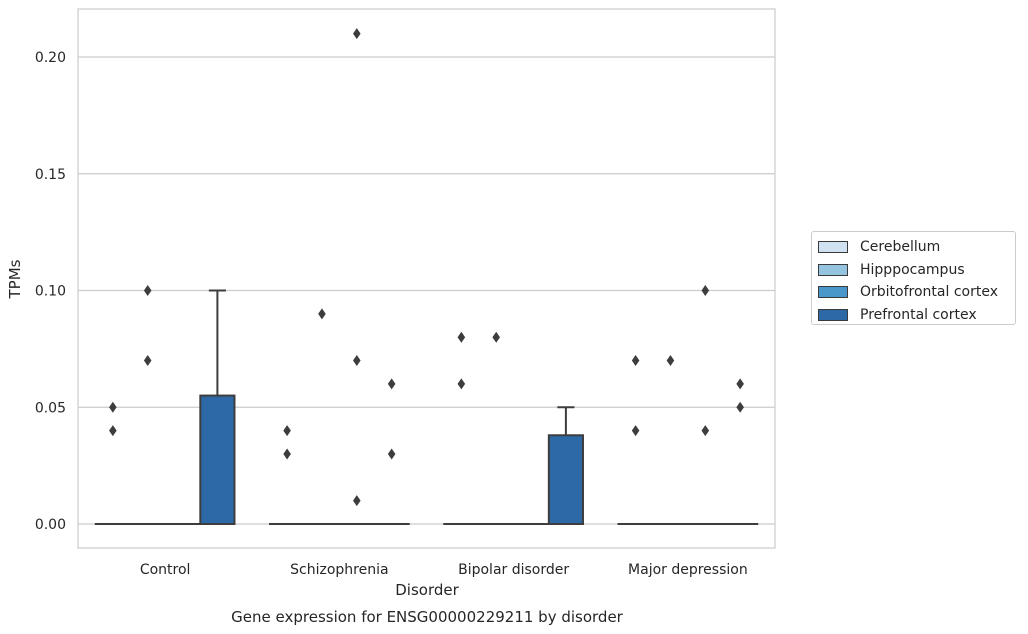 This screenshot has width=1028, height=634. Describe the element at coordinates (165, 570) in the screenshot. I see `x-tick-label: Control` at that location.